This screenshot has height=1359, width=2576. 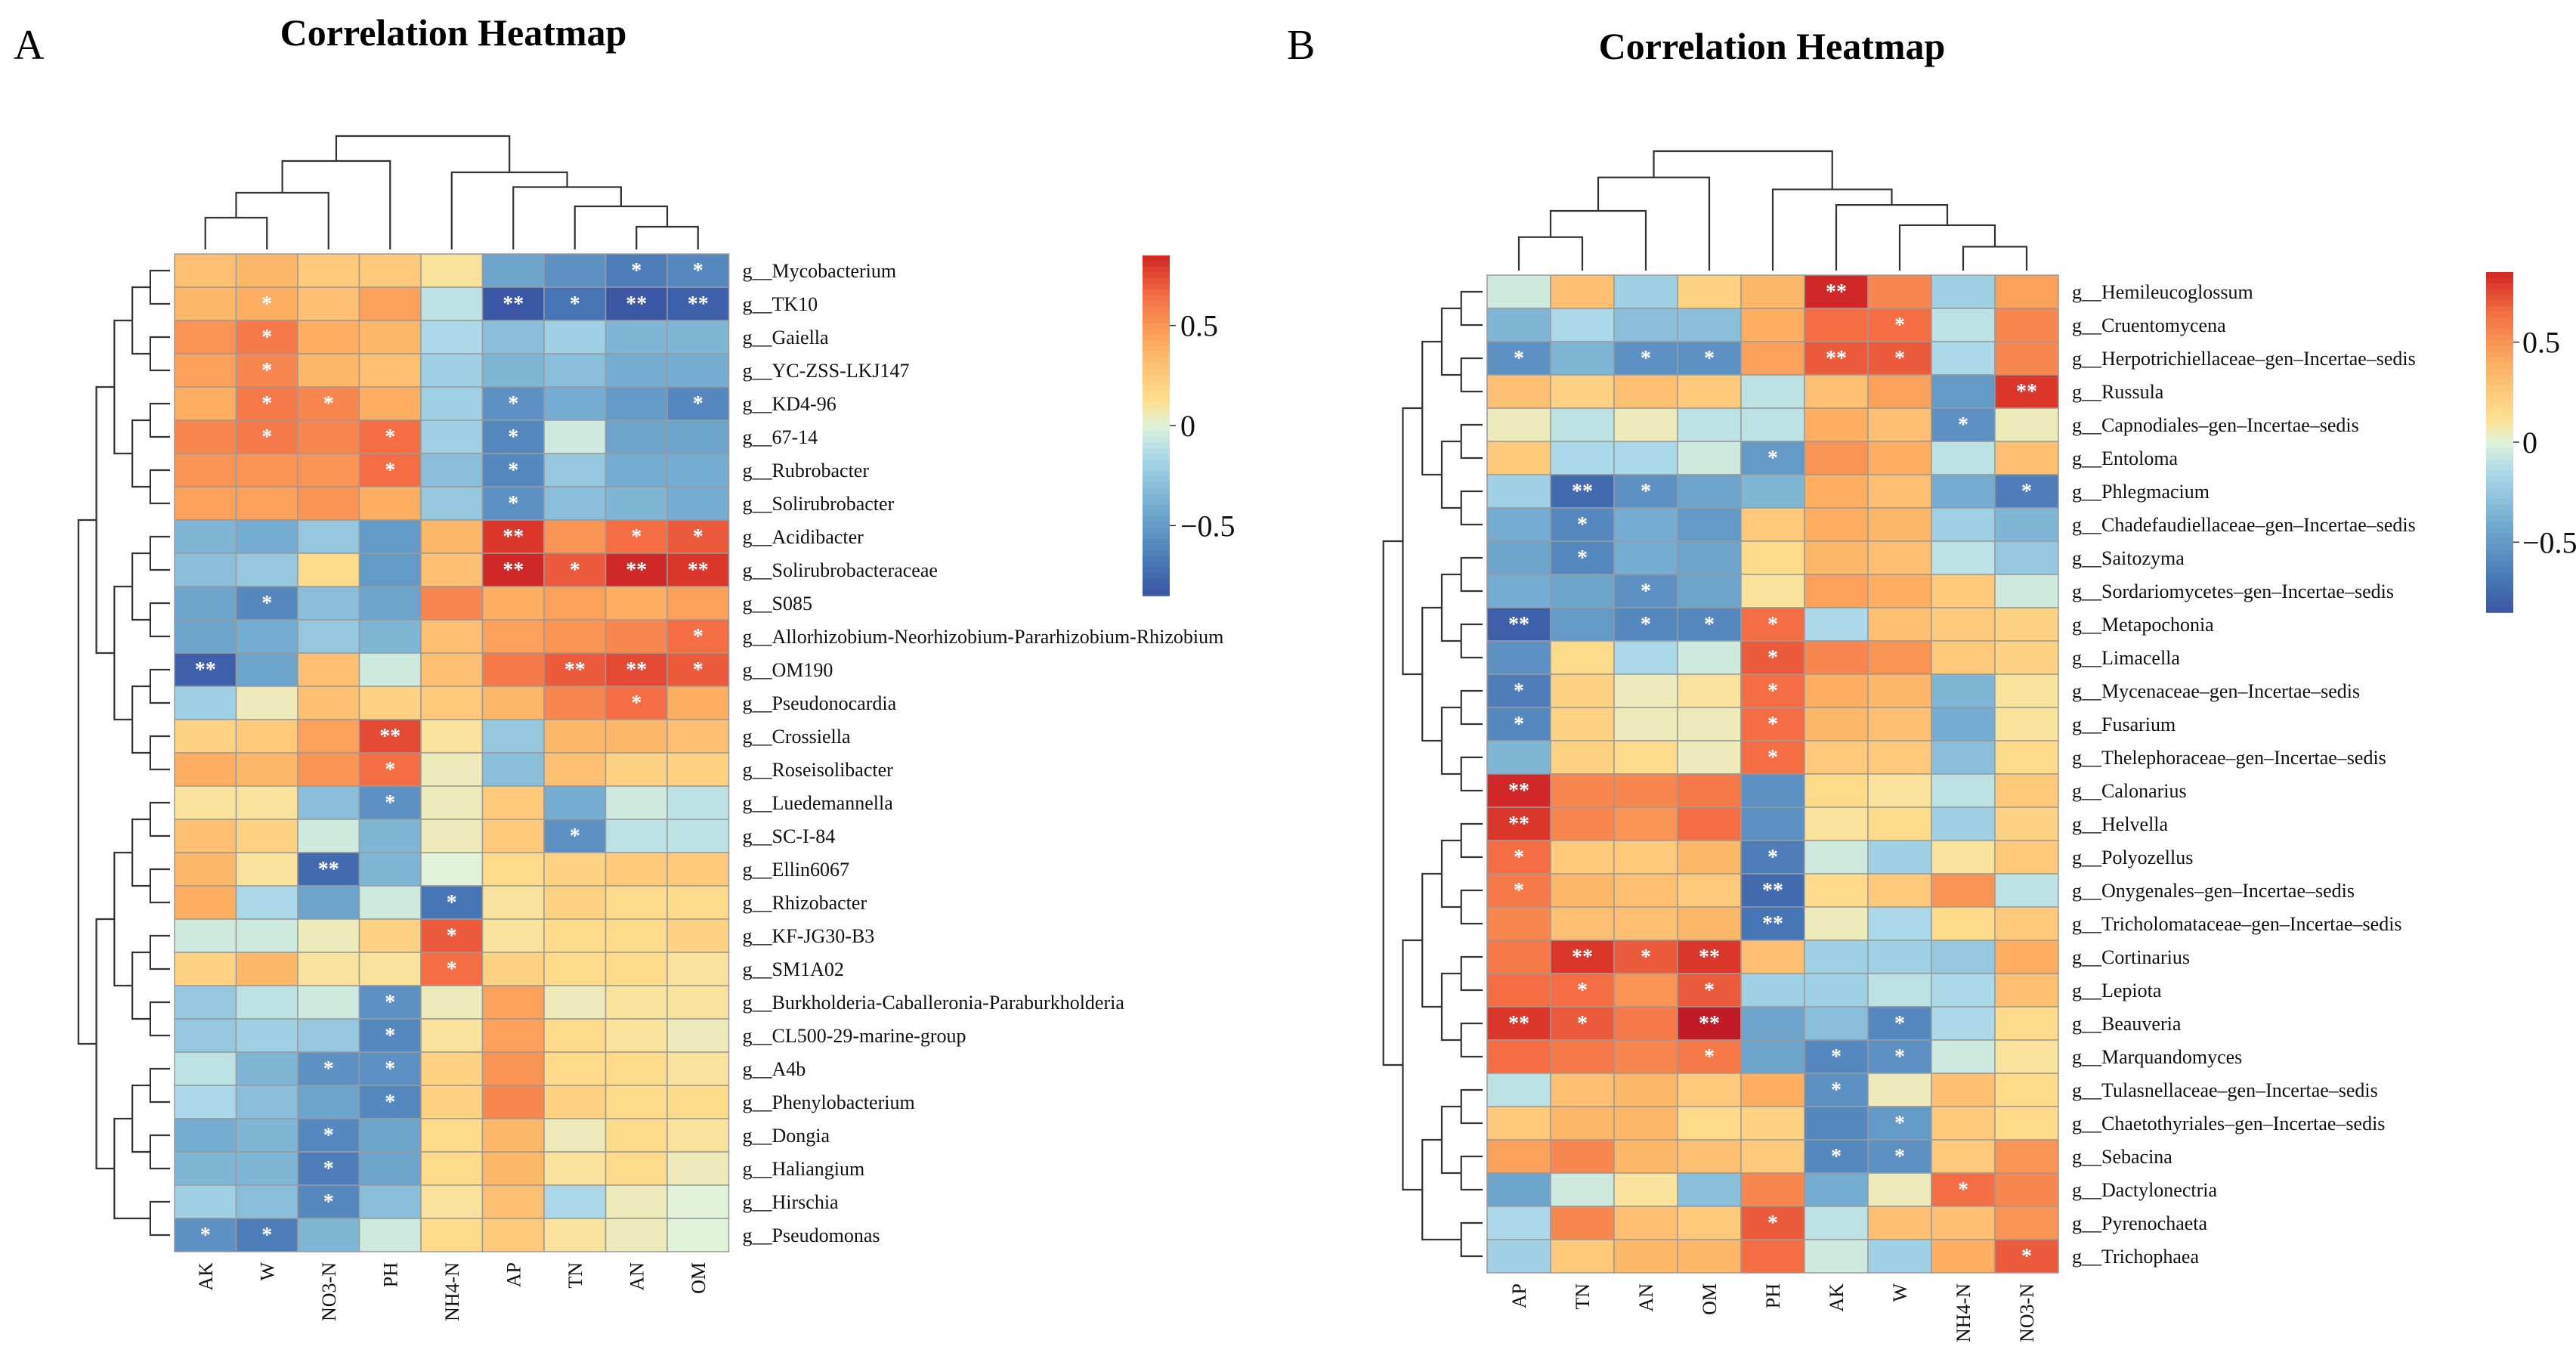 I want to click on row-label: g__Pseudomonas, so click(x=811, y=1235).